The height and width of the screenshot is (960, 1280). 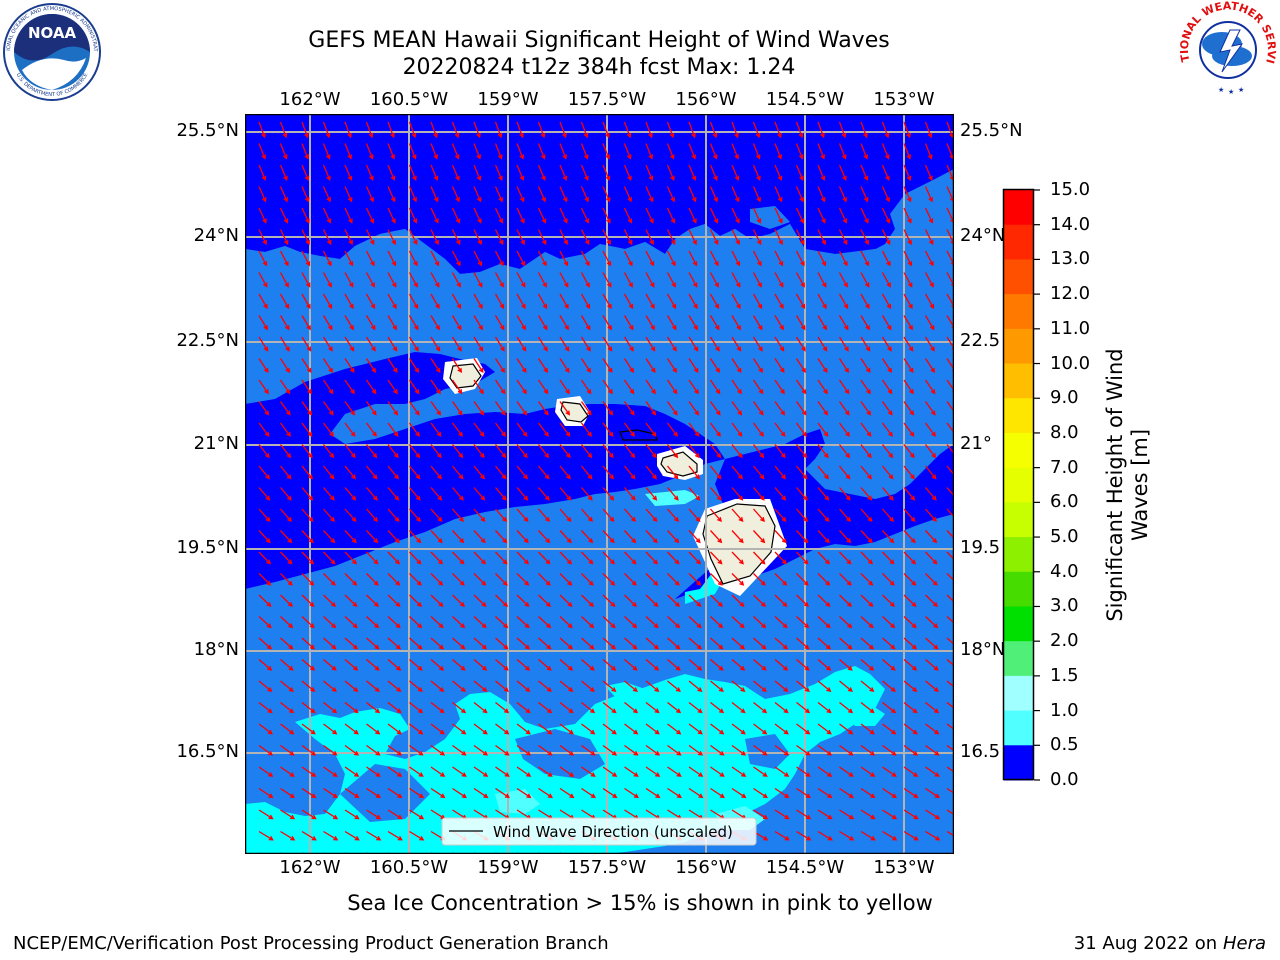 What do you see at coordinates (904, 867) in the screenshot?
I see `lon-label-bottom: 153°W` at bounding box center [904, 867].